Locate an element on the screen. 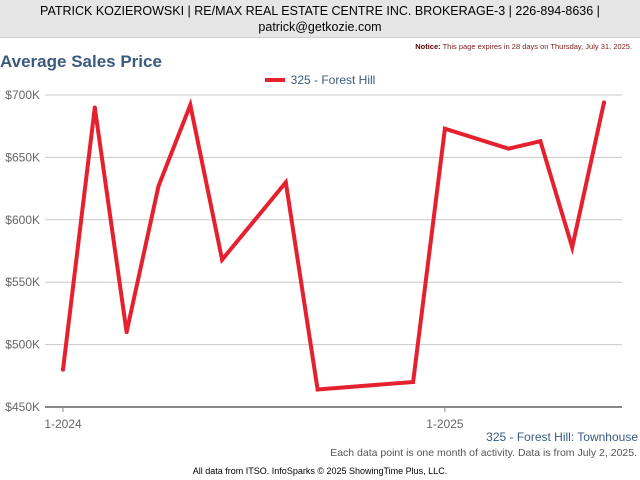  x-tick-label: 1-2025 is located at coordinates (445, 424).